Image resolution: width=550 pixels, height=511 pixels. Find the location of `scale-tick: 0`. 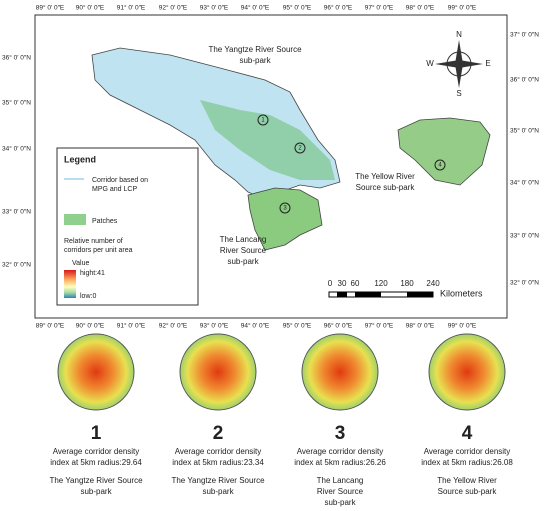

scale-tick: 0 is located at coordinates (330, 283).